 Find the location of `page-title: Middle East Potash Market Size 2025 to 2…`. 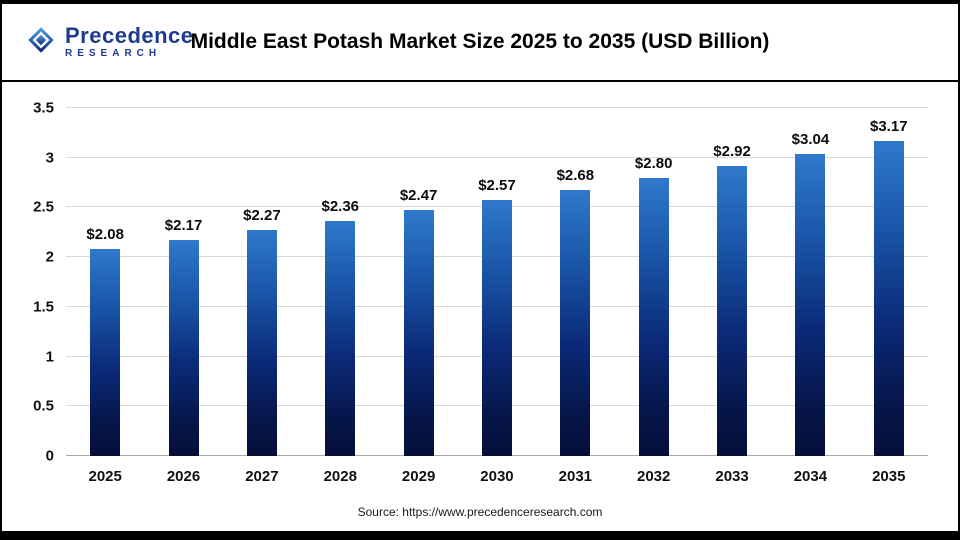

page-title: Middle East Potash Market Size 2025 to 2… is located at coordinates (480, 41).